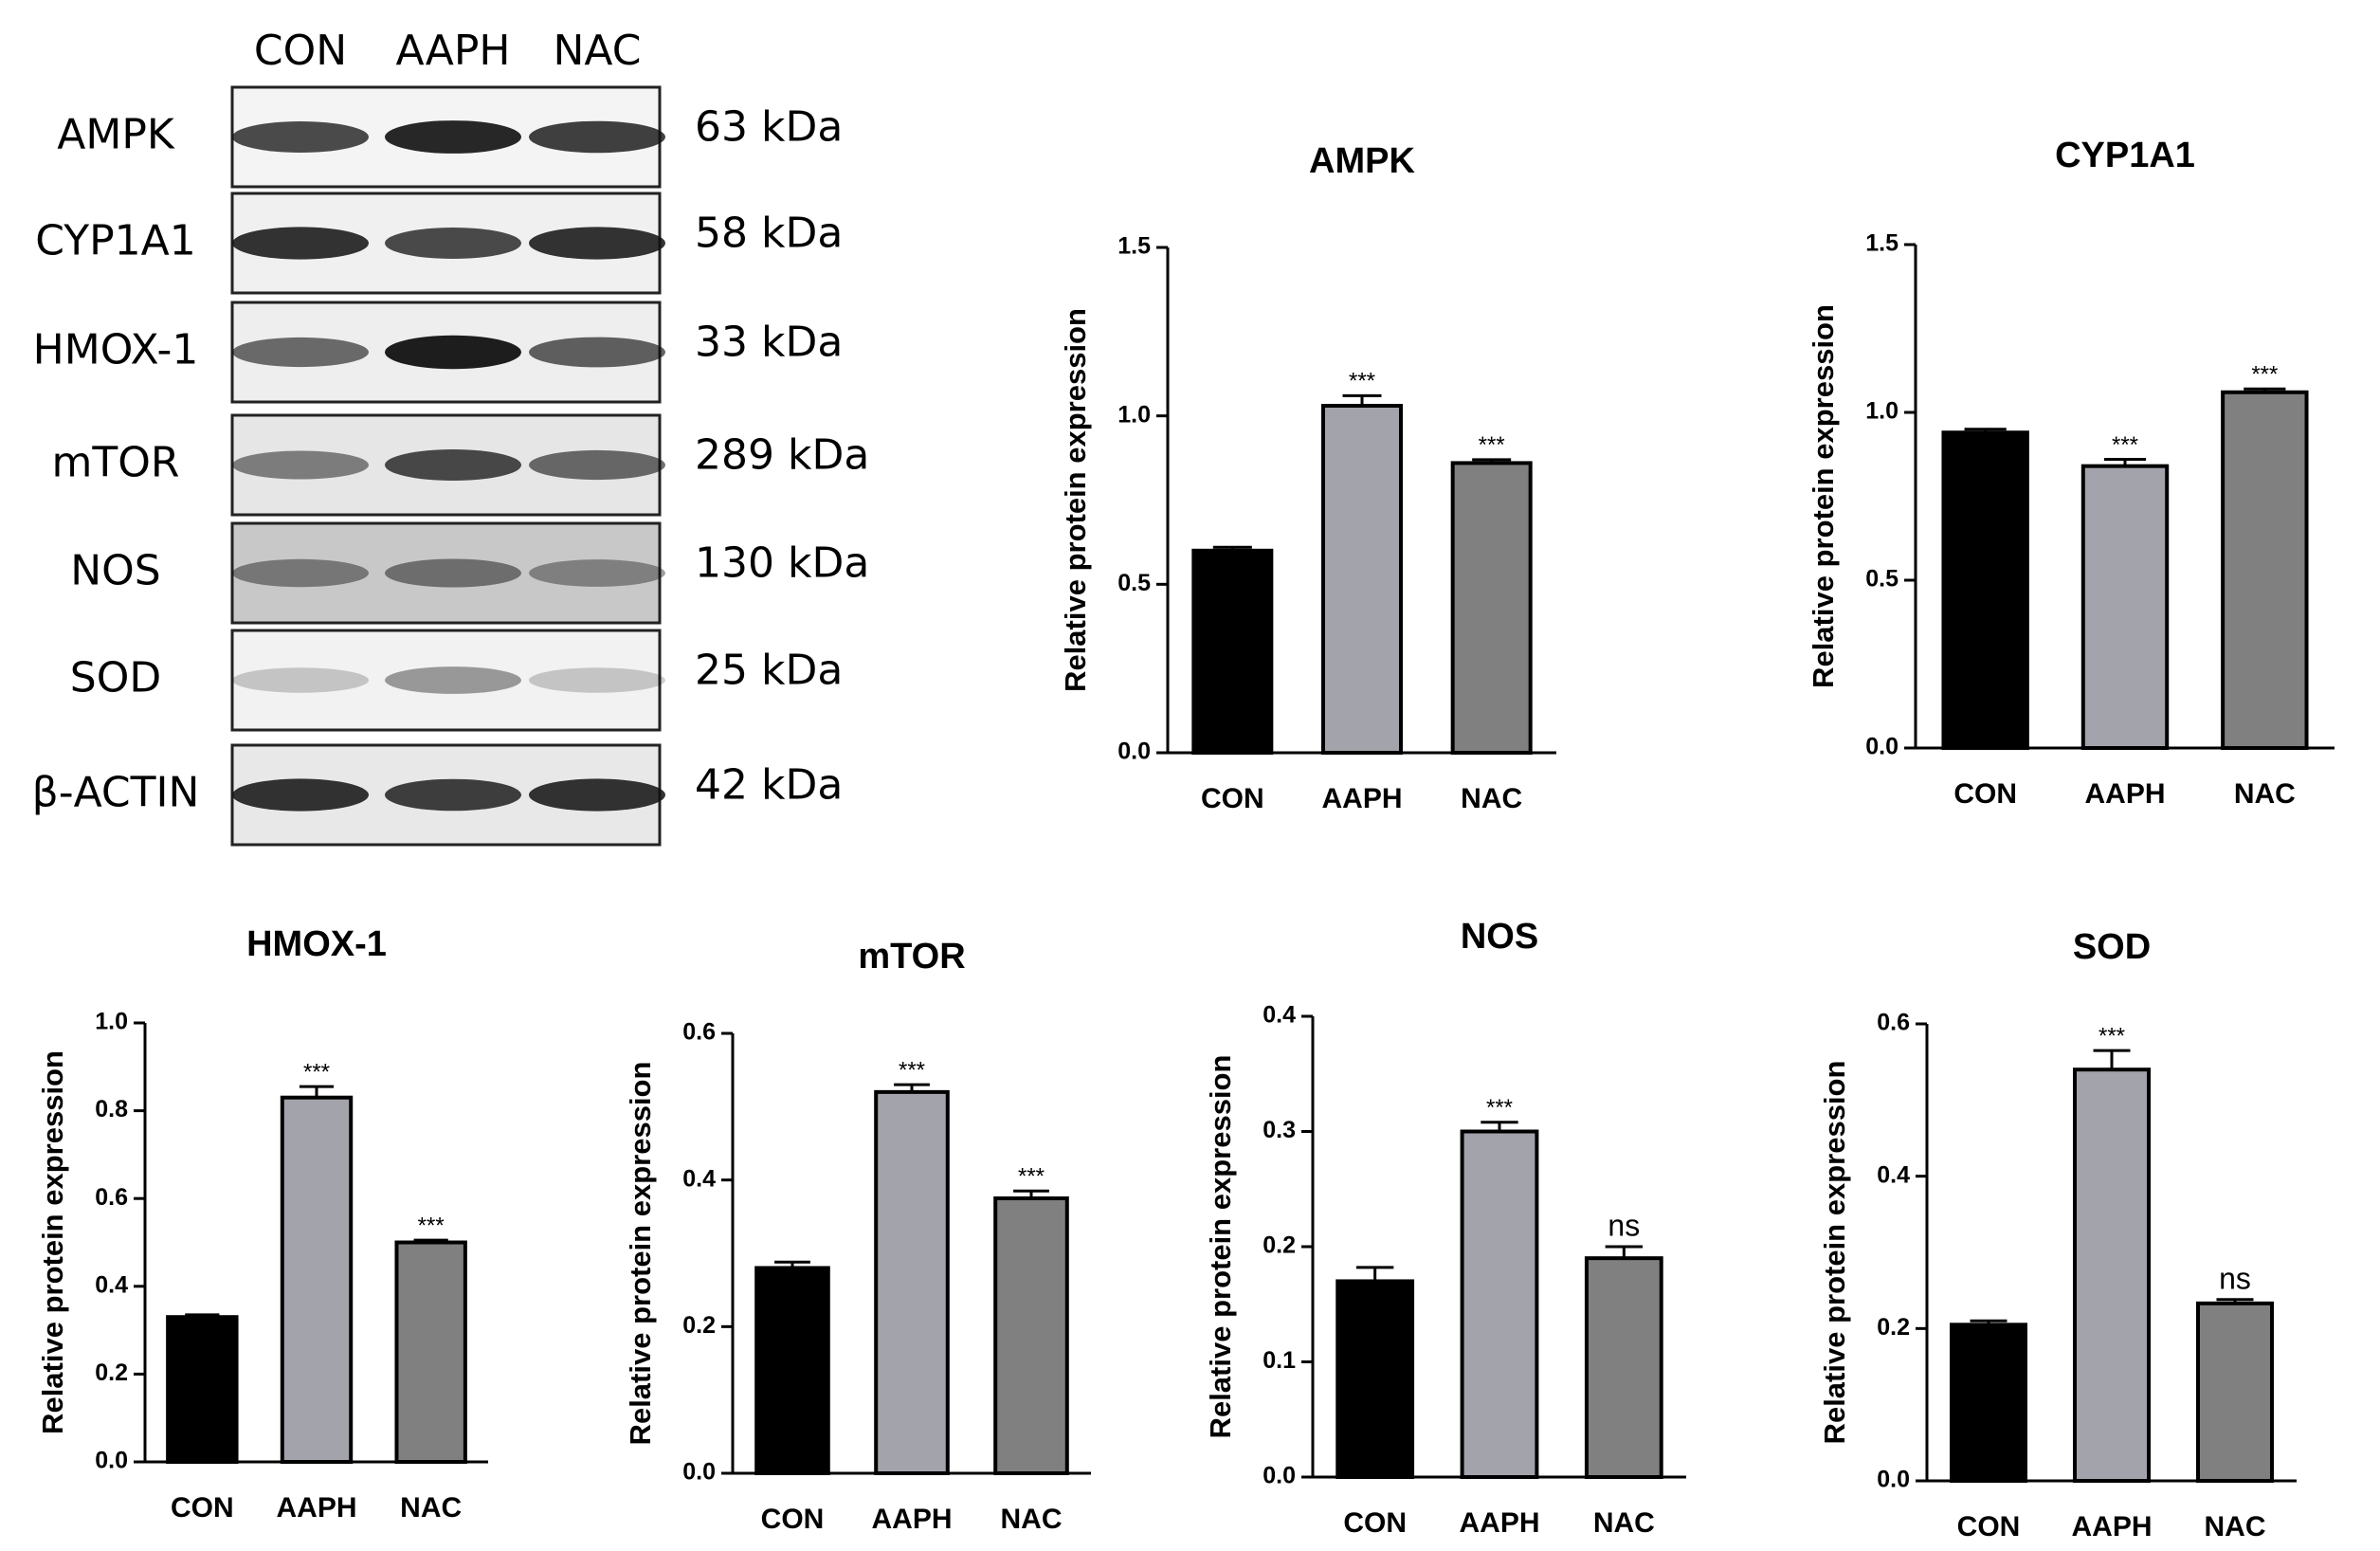 The height and width of the screenshot is (1551, 2380). What do you see at coordinates (598, 51) in the screenshot?
I see `lane-label: NAC` at bounding box center [598, 51].